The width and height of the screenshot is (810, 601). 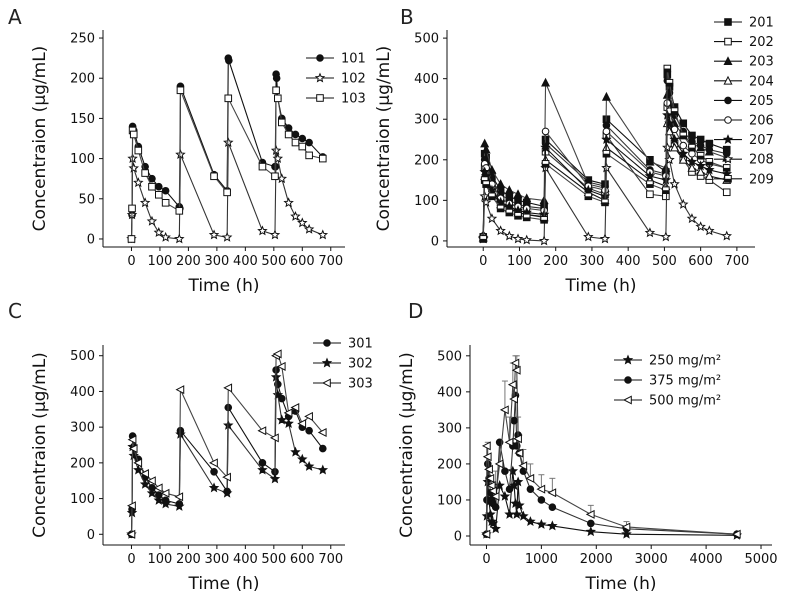 I want to click on y-tick-label: 50, so click(x=86, y=199).